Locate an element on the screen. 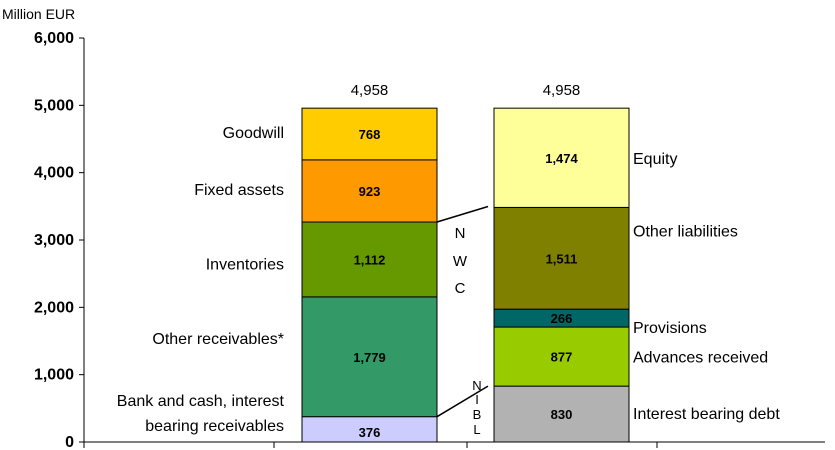 Image resolution: width=835 pixels, height=450 pixels. label-other-liabilities: Other liabilities is located at coordinates (685, 231).